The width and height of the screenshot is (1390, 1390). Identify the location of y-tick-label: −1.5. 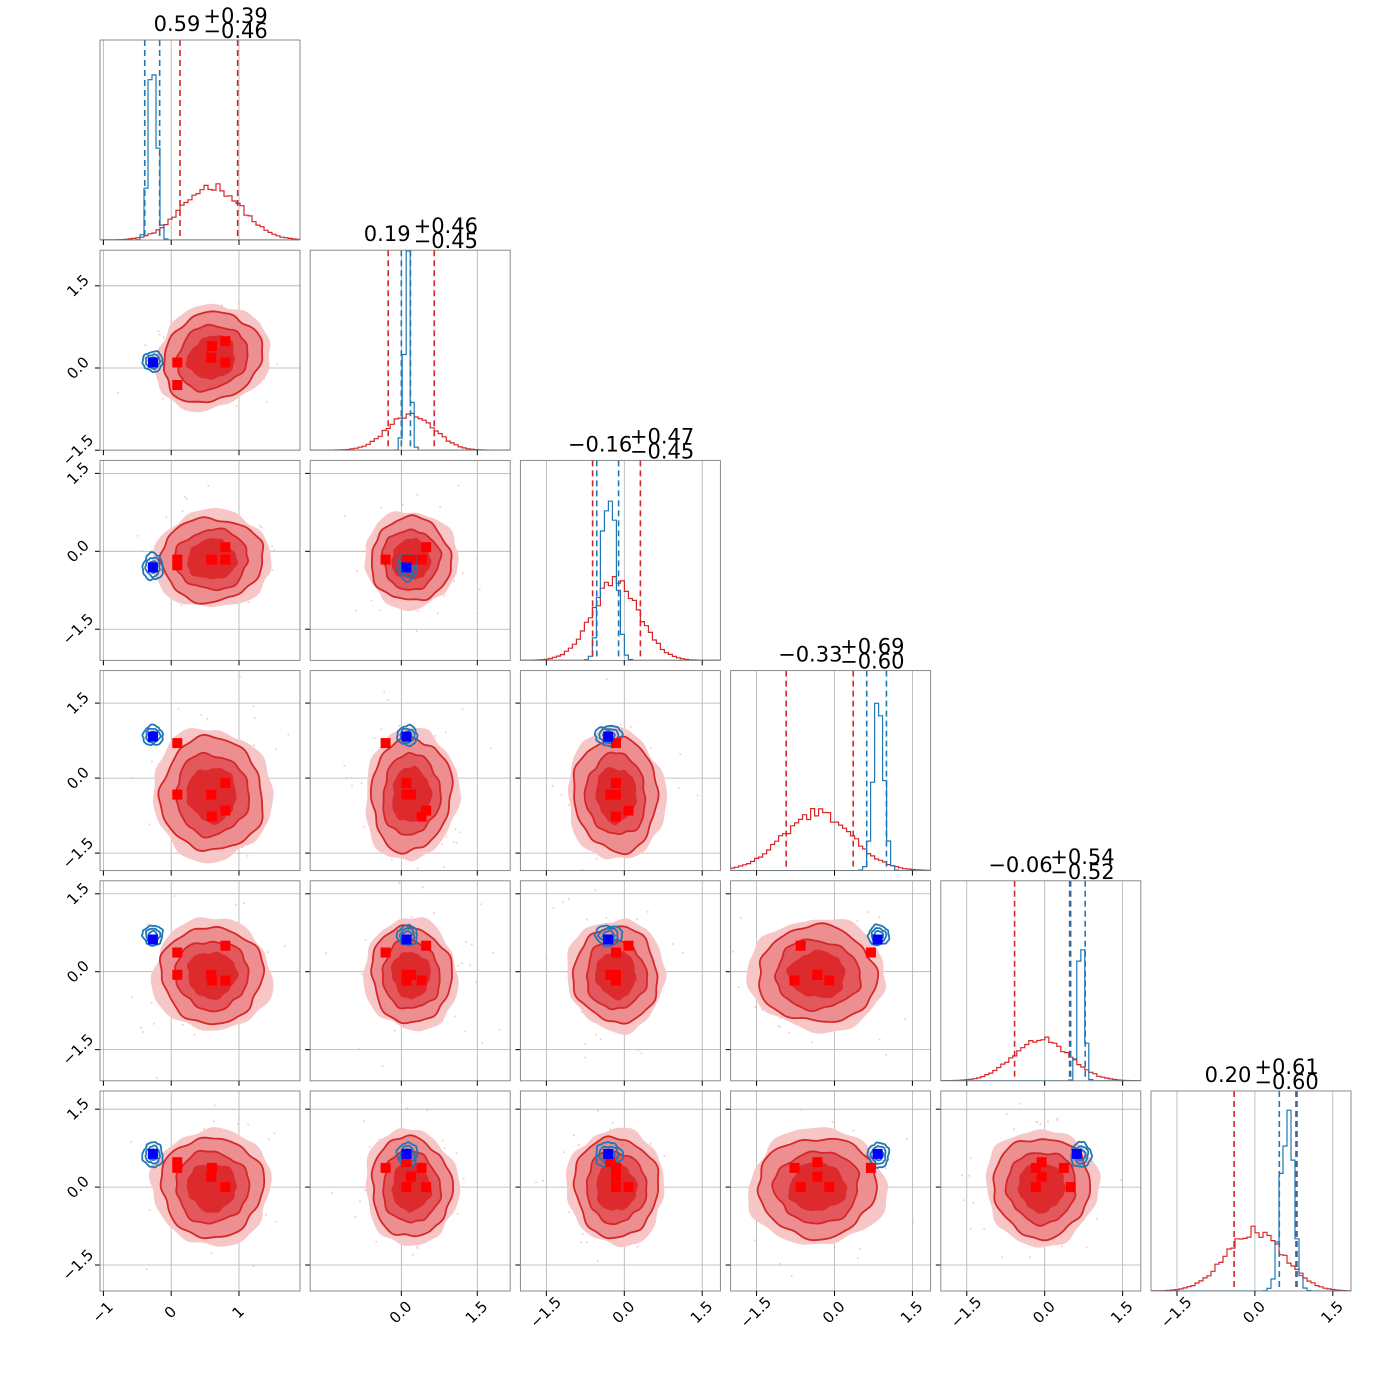
(78, 1049).